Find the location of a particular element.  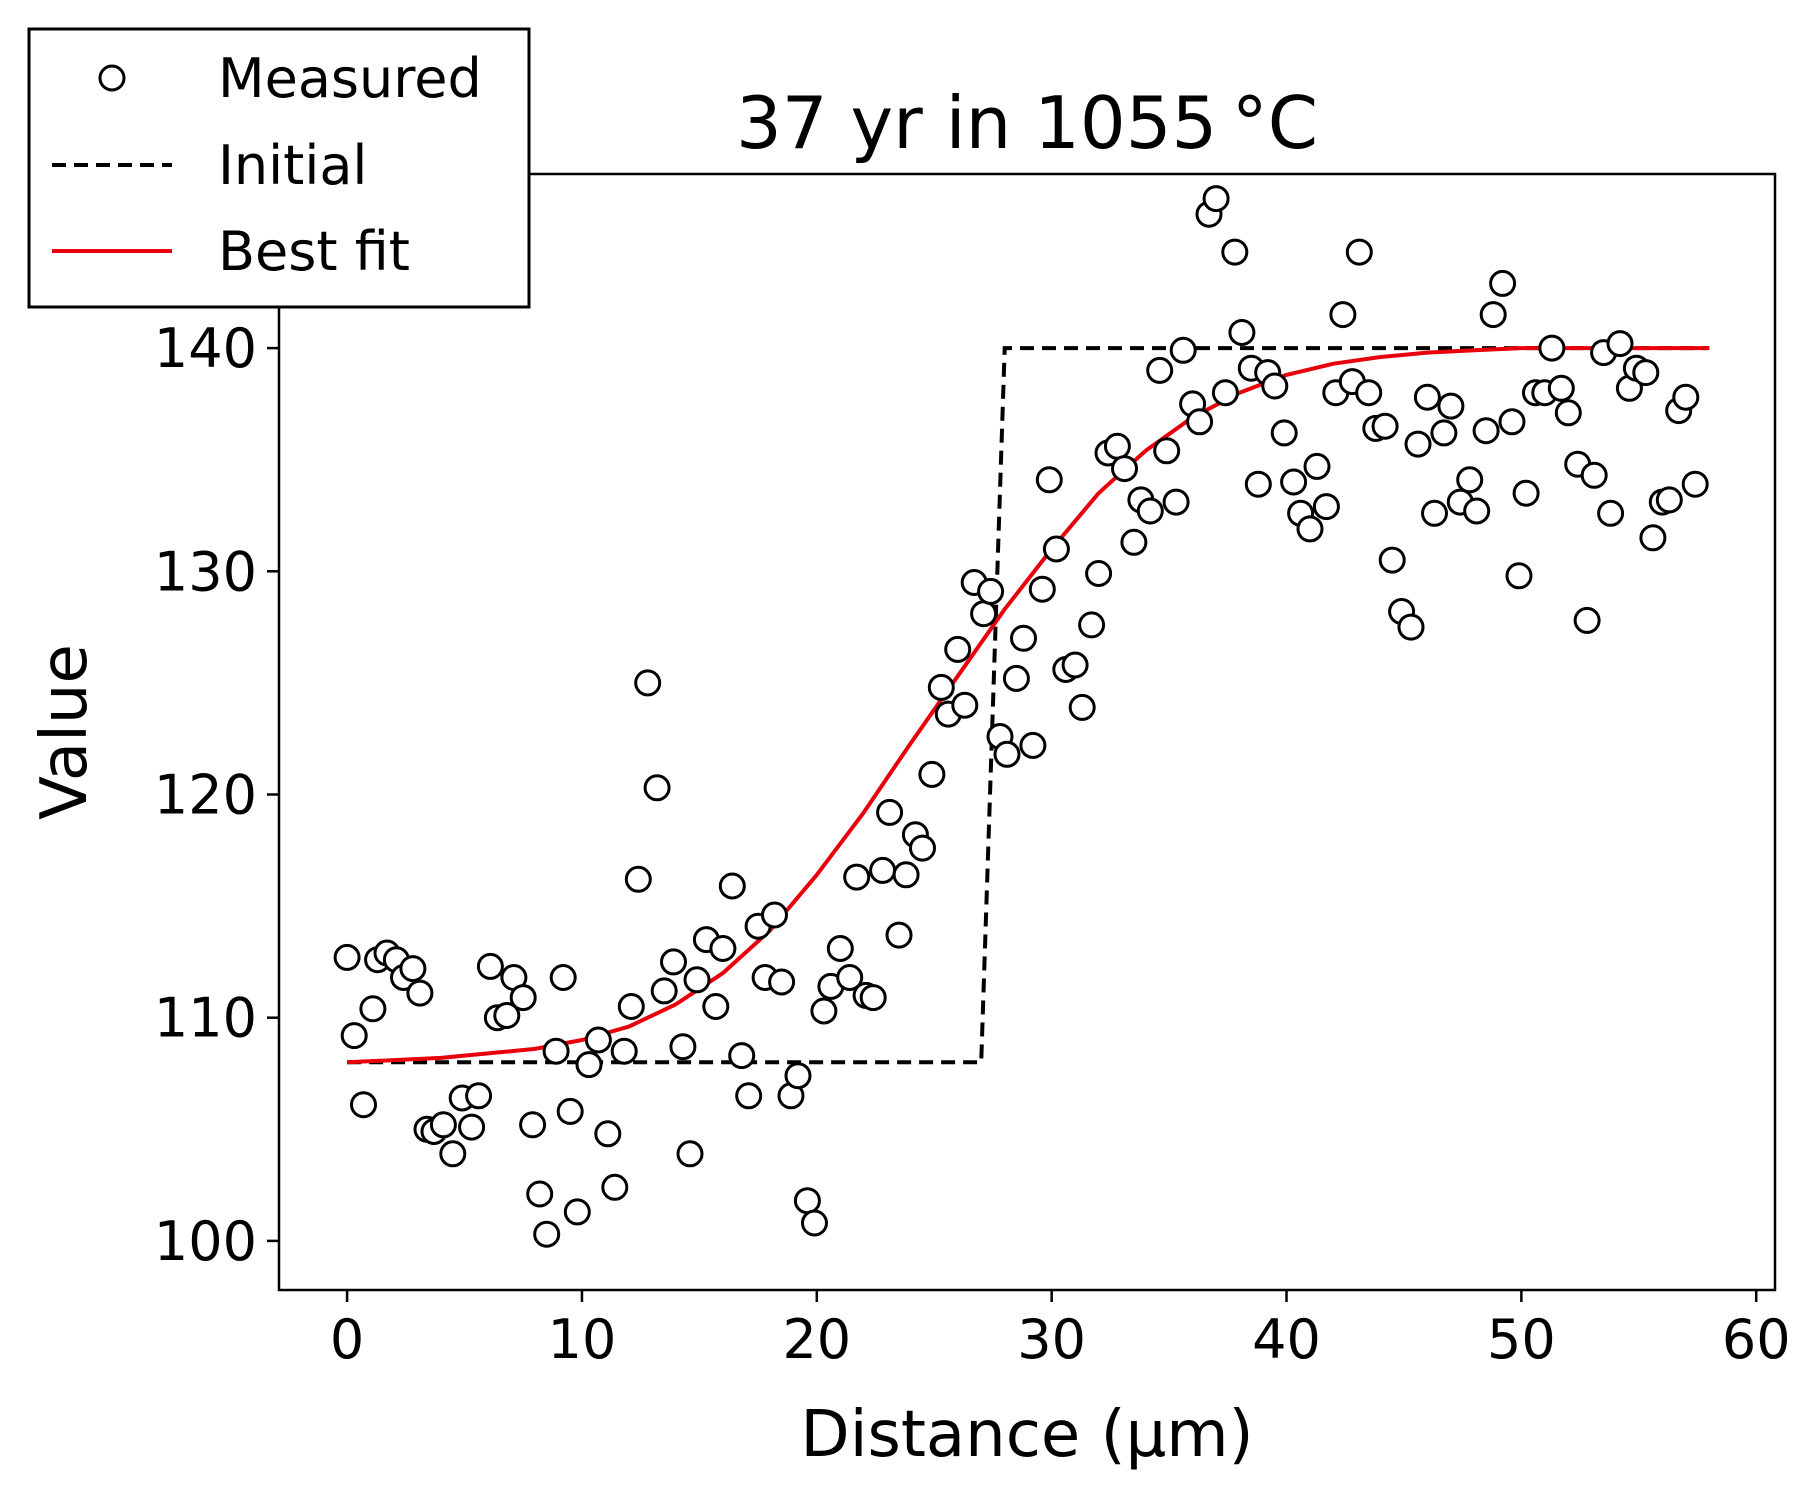

x-tick-label: 60 is located at coordinates (1756, 1339).